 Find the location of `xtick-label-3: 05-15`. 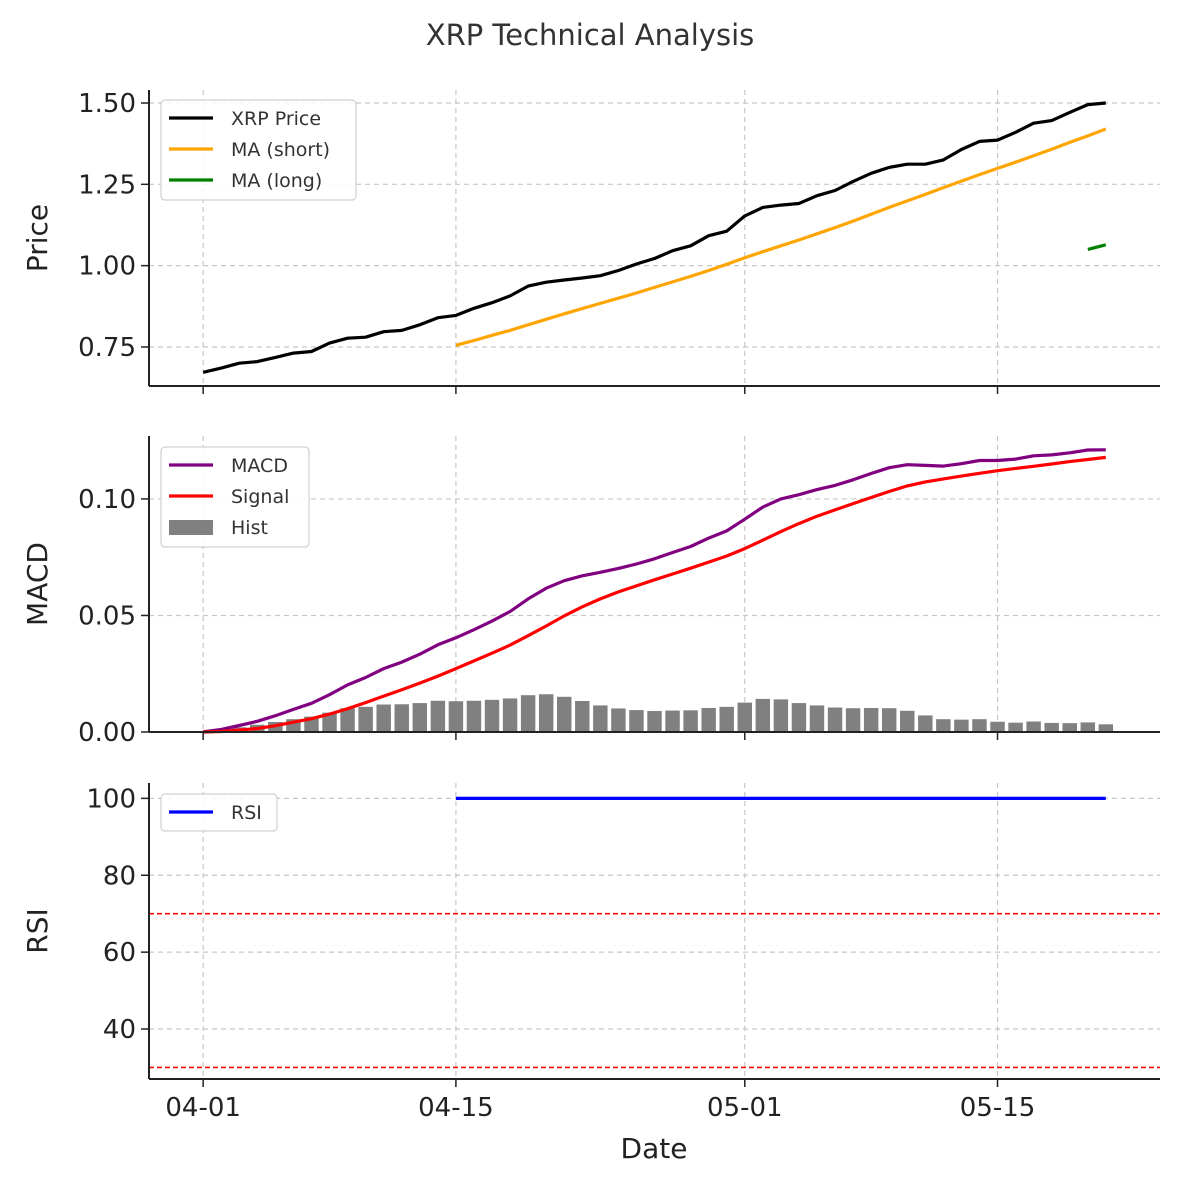

xtick-label-3: 05-15 is located at coordinates (998, 1108).